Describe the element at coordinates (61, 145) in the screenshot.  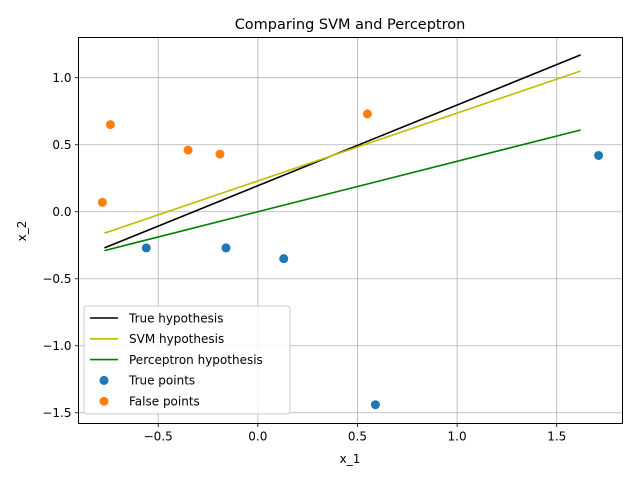
I see `y-tick-label: 0.5` at that location.